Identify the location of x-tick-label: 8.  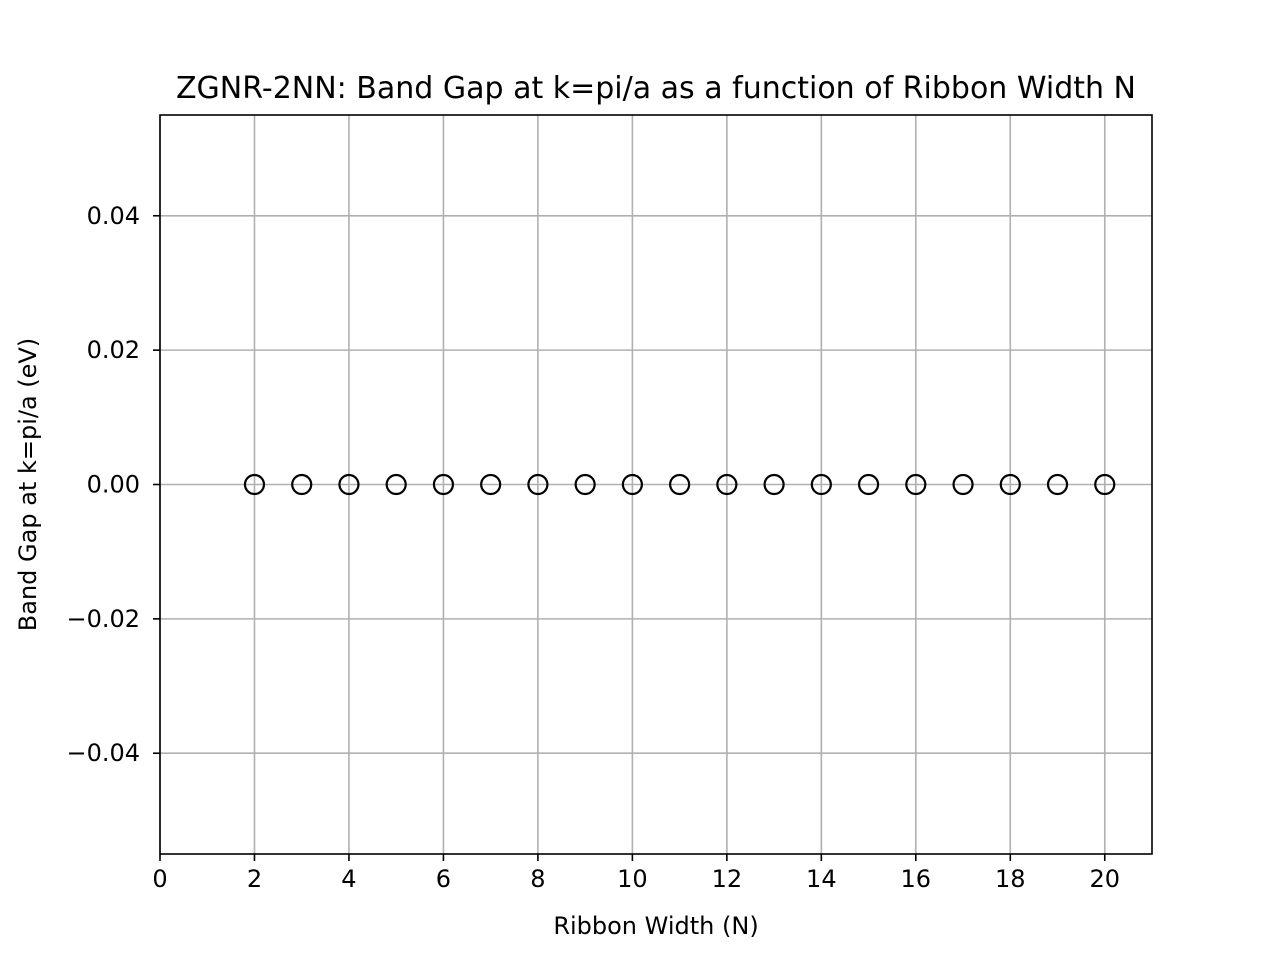
(537, 879).